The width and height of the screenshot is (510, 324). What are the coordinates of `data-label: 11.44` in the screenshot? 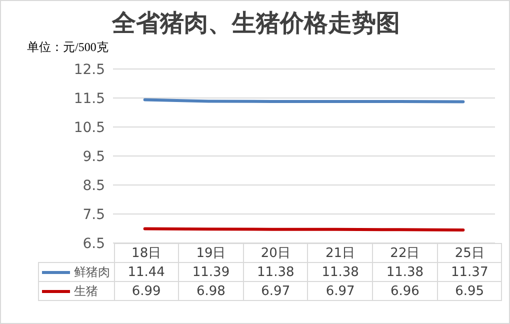 It's located at (146, 272).